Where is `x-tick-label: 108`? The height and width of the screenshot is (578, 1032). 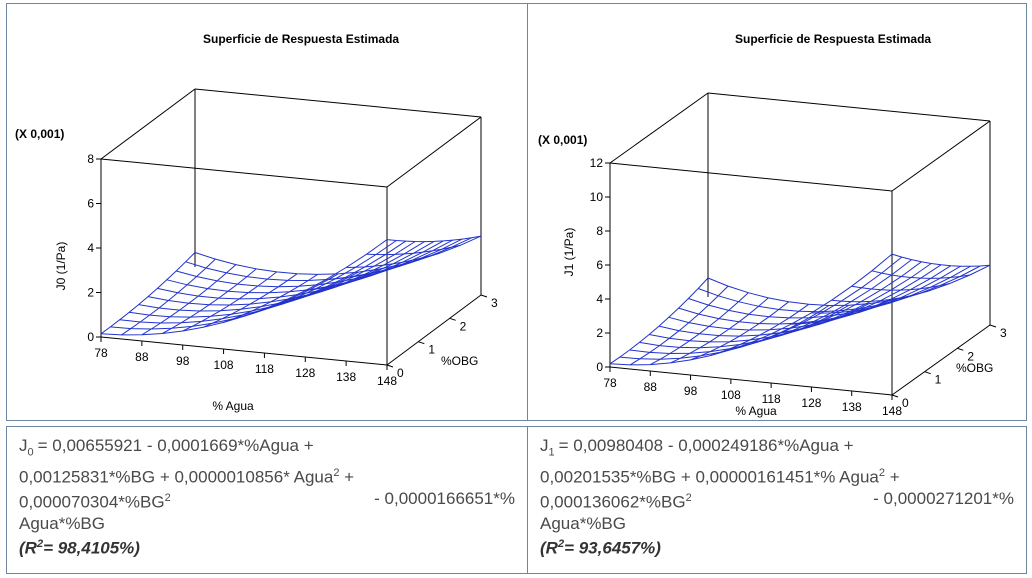 x-tick-label: 108 is located at coordinates (224, 365).